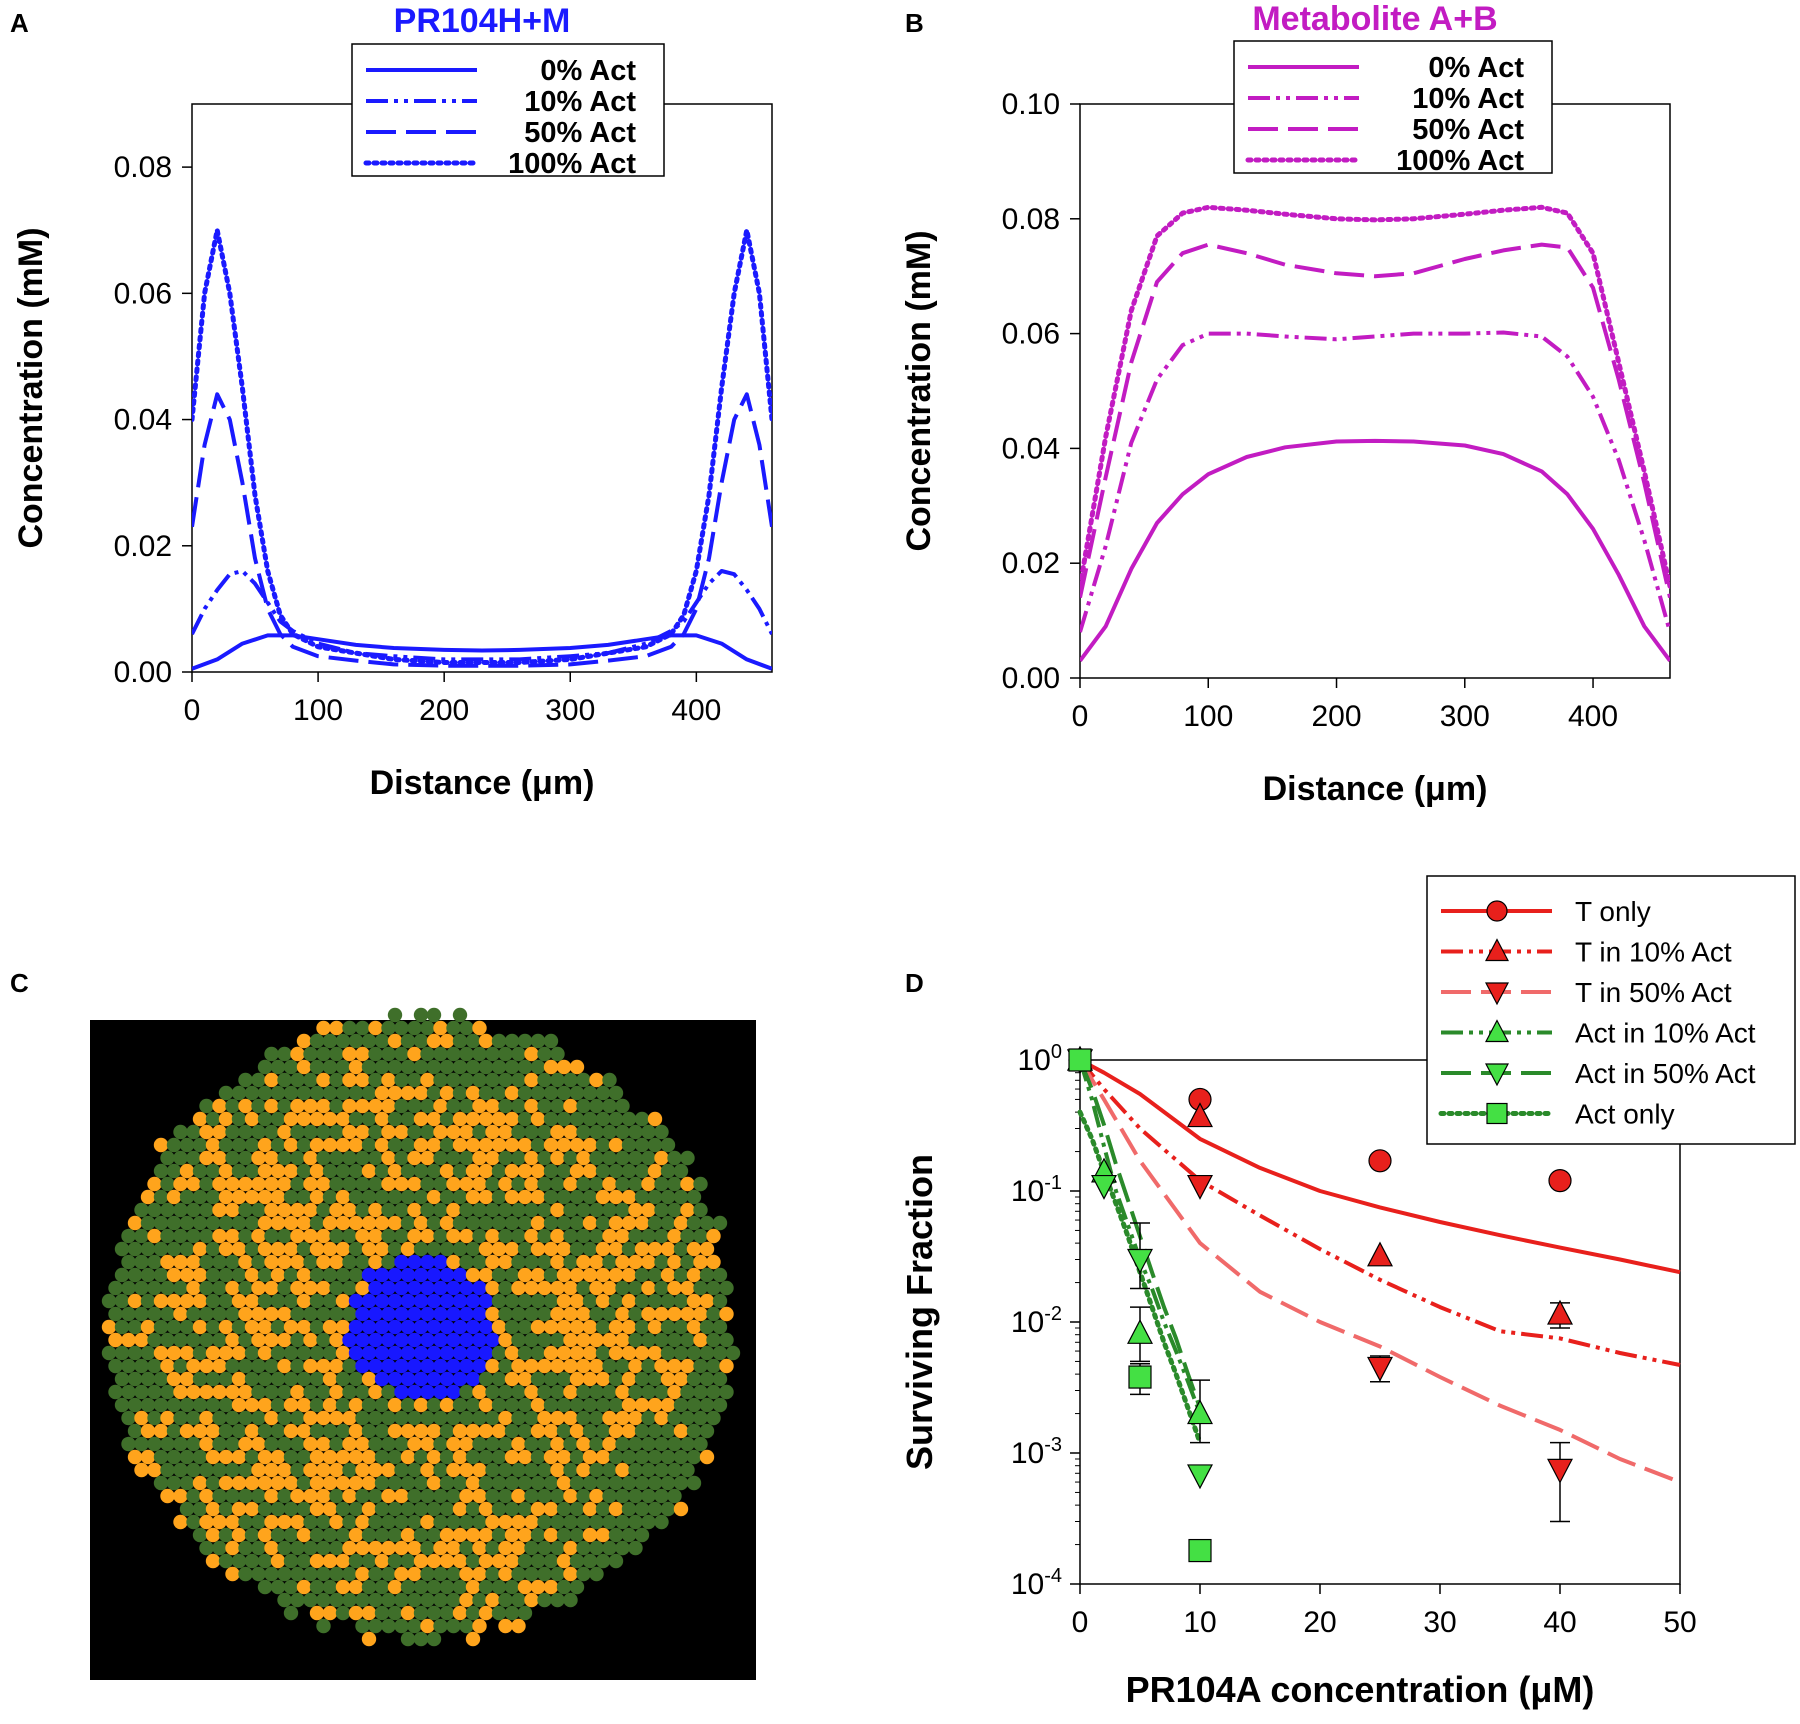  I want to click on x-tick-label: 300, so click(570, 710).